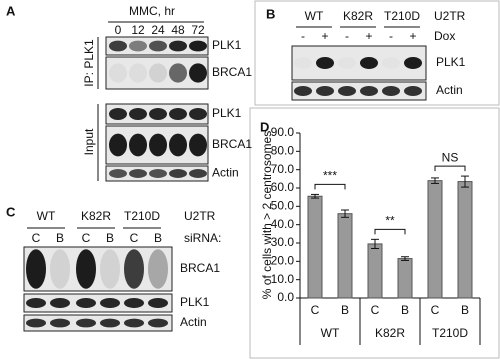 This screenshot has height=359, width=500. I want to click on group-label: WT, so click(330, 333).